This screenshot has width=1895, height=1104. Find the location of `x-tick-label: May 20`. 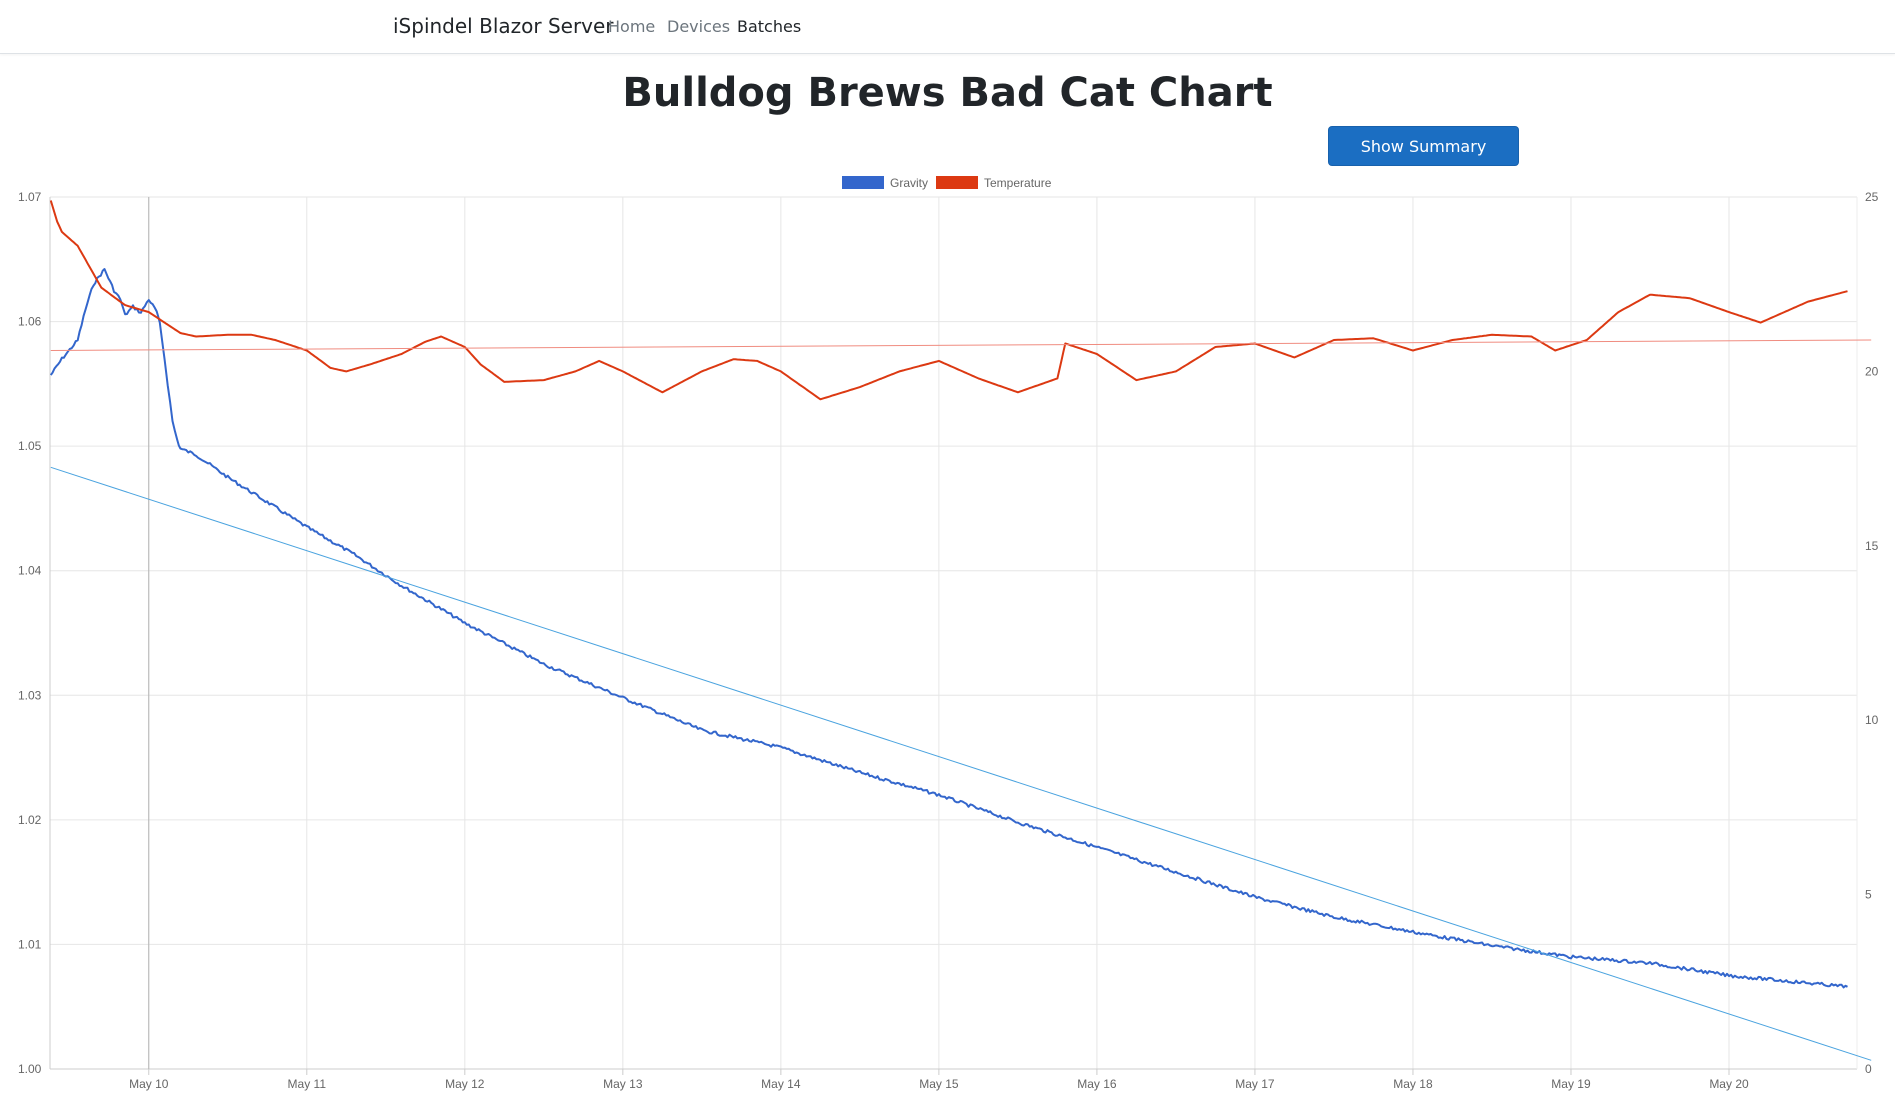

x-tick-label: May 20 is located at coordinates (1729, 1084).